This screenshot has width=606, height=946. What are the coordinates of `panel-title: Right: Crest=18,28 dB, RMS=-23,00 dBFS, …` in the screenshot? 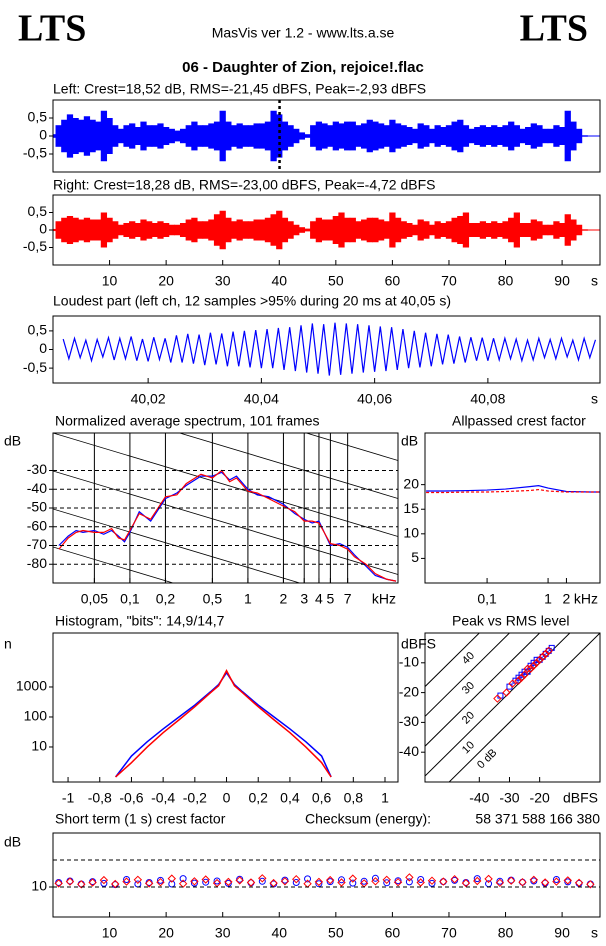 It's located at (244, 185).